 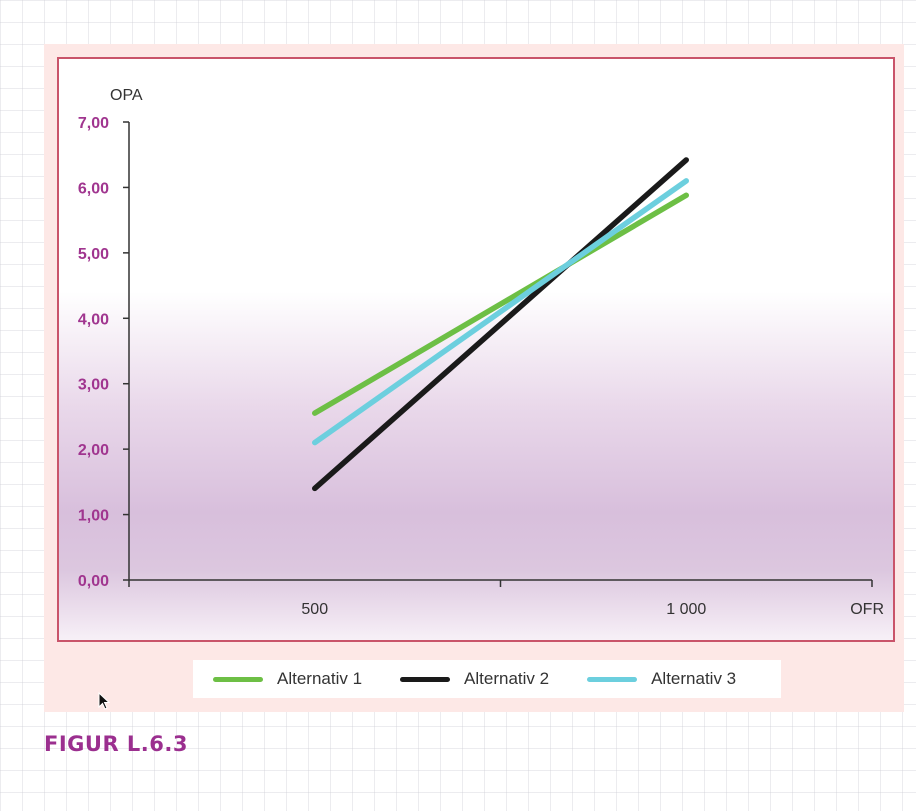 What do you see at coordinates (507, 678) in the screenshot?
I see `legend-label-alternativ-2: Alternativ 2` at bounding box center [507, 678].